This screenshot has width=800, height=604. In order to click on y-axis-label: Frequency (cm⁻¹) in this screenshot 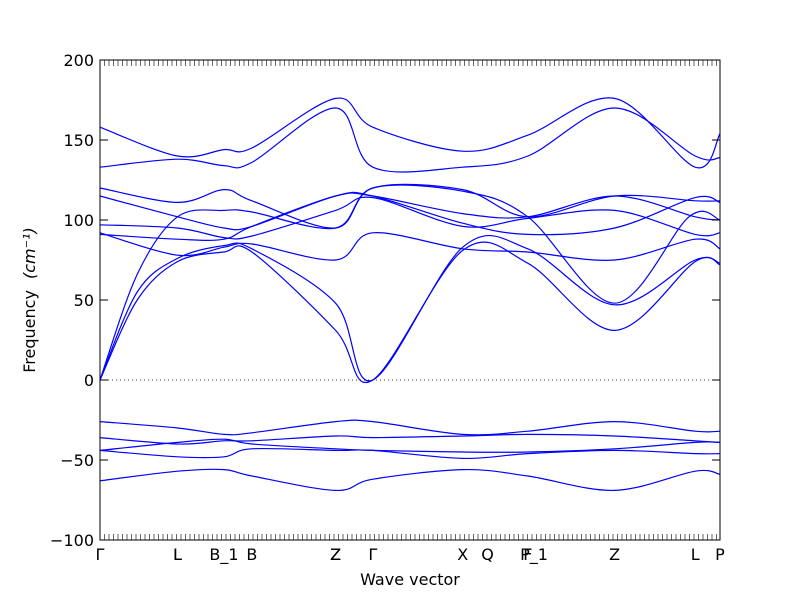, I will do `click(29, 299)`.